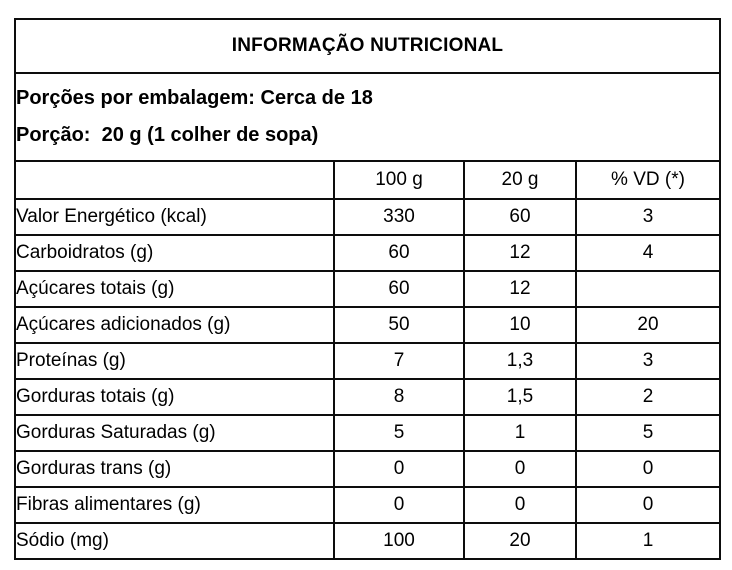  I want to click on nutrient-value-percent-vd: 5, so click(648, 433).